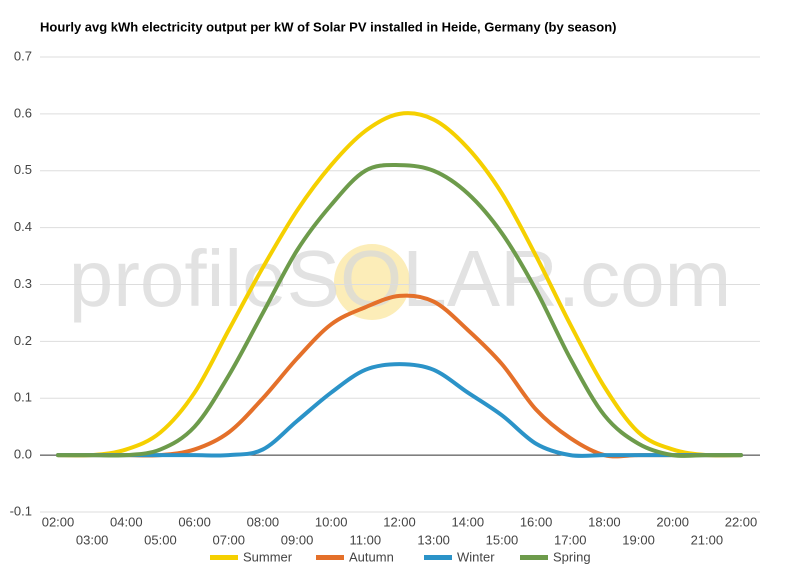 The image size is (800, 570). I want to click on x-tick-label: 08:00, so click(263, 521).